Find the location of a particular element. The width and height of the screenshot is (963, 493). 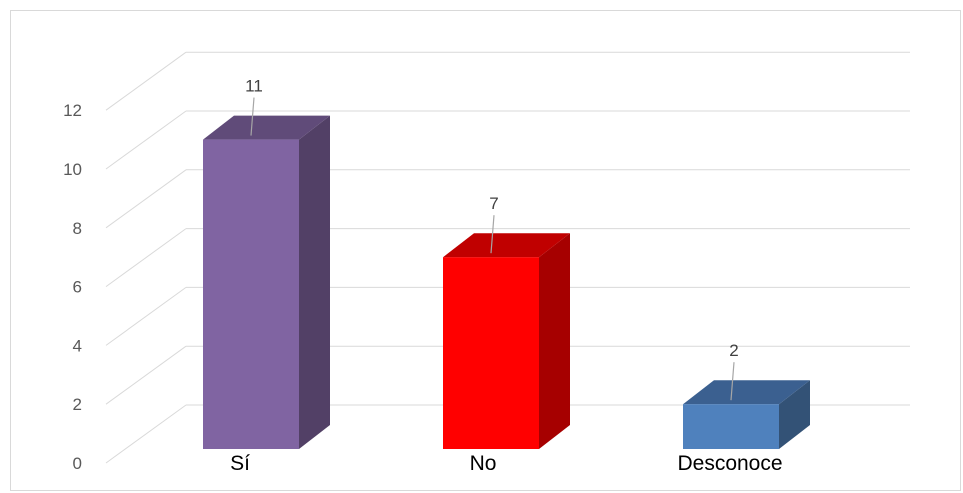

data-label: 11 is located at coordinates (254, 86).